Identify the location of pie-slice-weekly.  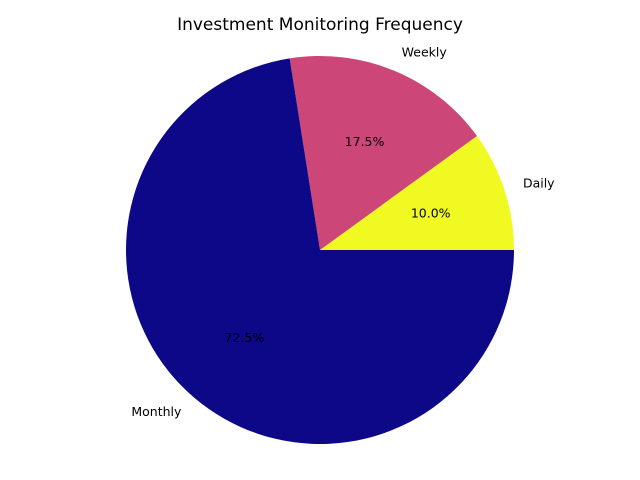
(383, 152).